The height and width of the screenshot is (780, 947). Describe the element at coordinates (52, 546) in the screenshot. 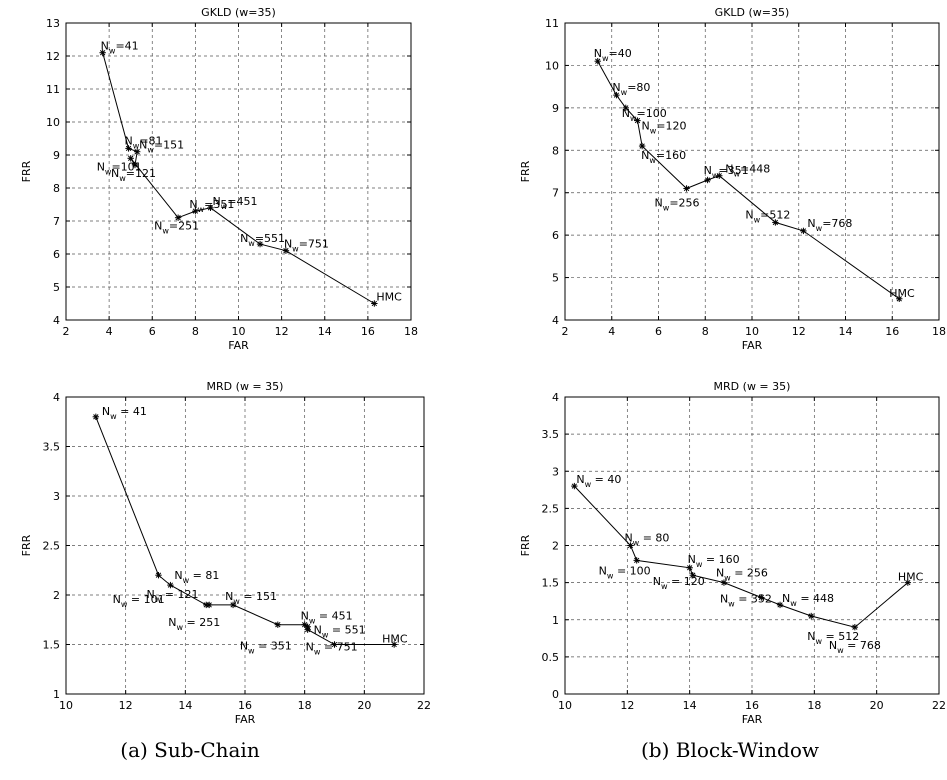

I see `y-tick-label: 2.5` at that location.